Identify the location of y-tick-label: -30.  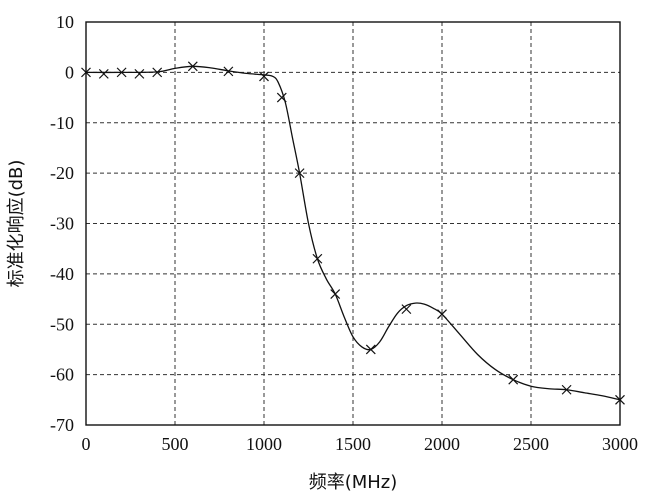
(62, 224).